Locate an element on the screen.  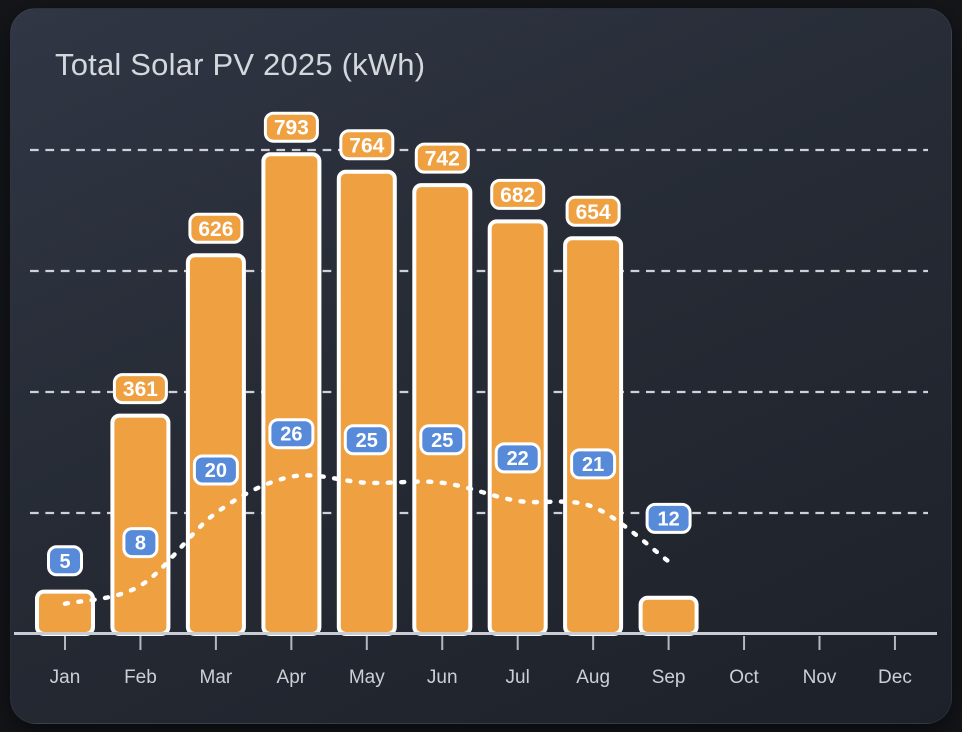
line-value-label-aug: 21 is located at coordinates (593, 464).